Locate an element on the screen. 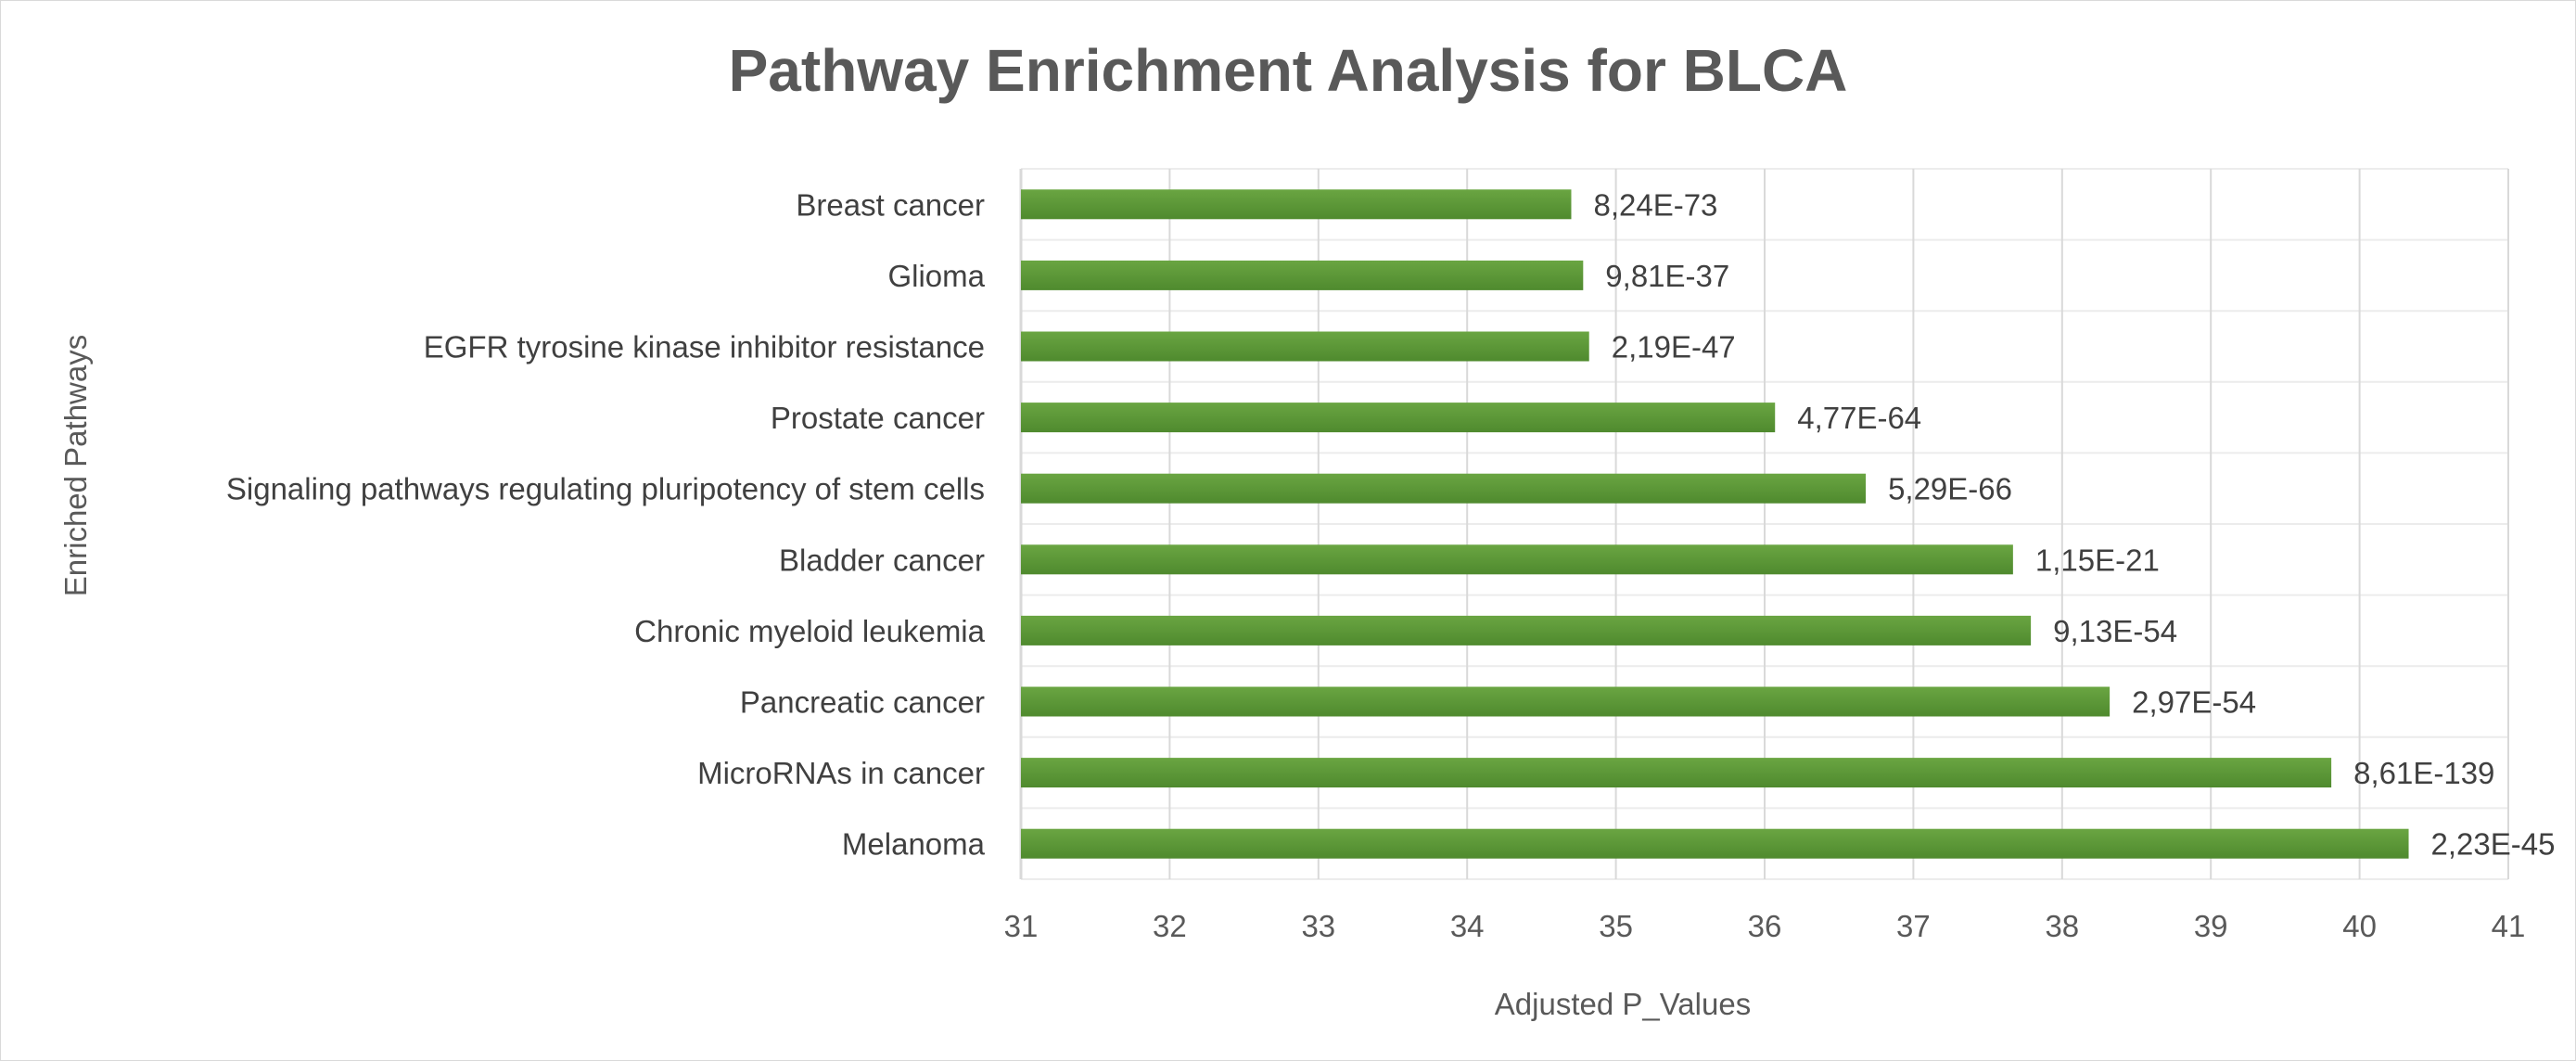 The width and height of the screenshot is (2576, 1061). category-label: MicroRNAs in cancer is located at coordinates (841, 773).